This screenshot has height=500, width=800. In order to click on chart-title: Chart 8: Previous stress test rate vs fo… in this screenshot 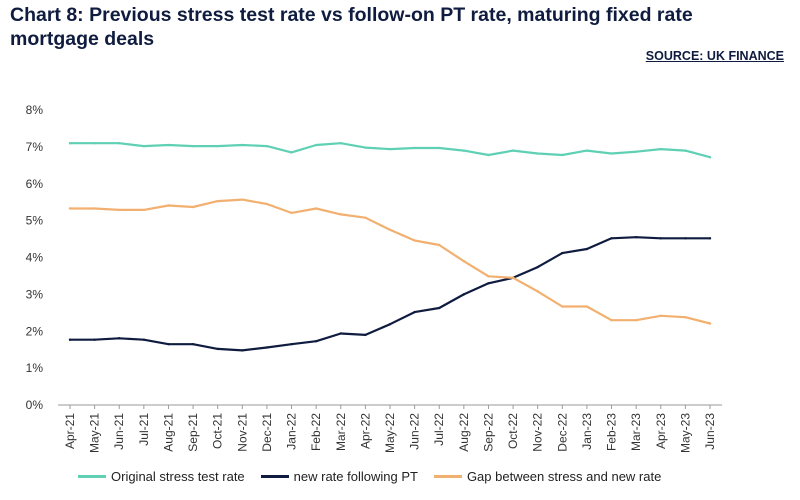, I will do `click(351, 27)`.